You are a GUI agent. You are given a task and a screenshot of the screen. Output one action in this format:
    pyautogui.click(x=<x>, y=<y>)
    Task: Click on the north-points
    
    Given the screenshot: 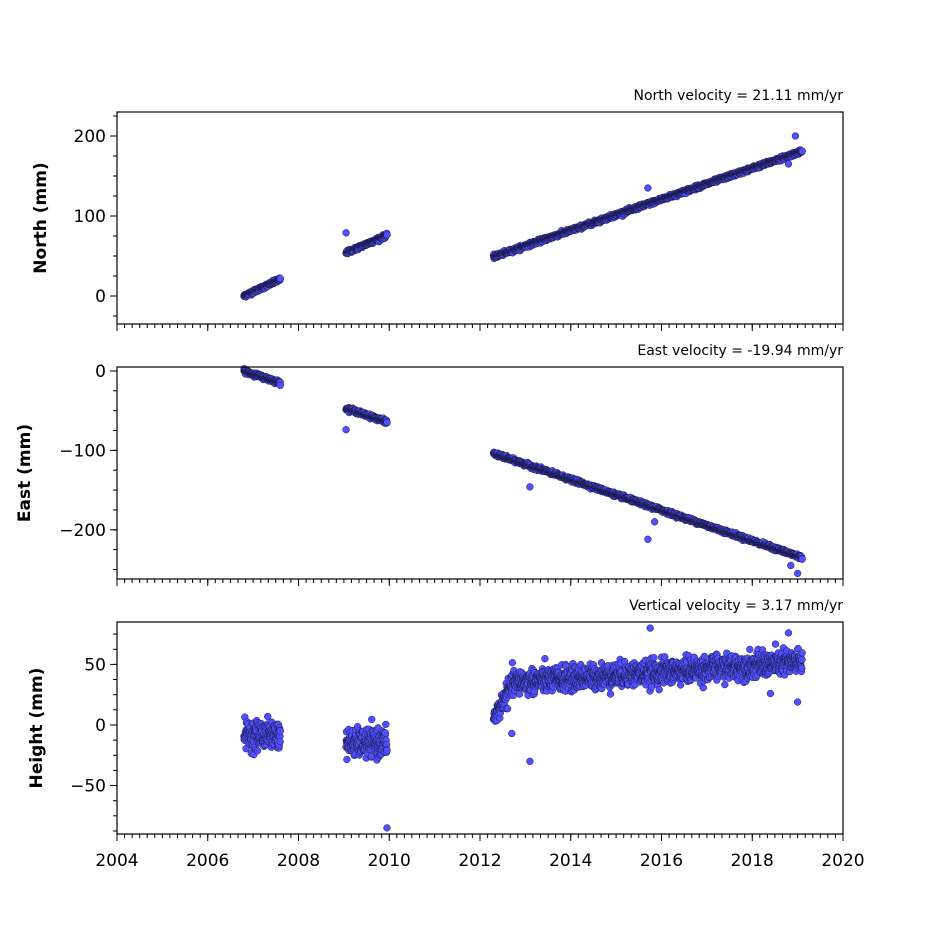 What is the action you would take?
    pyautogui.click(x=523, y=216)
    